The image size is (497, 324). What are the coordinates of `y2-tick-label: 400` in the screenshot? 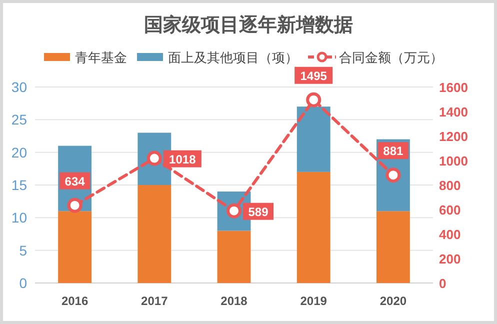 It's located at (450, 234).